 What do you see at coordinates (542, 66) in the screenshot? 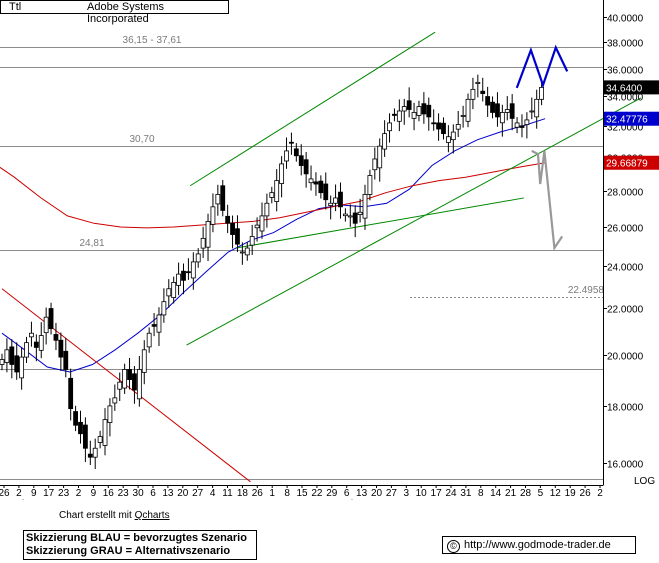
I see `scenario-path` at bounding box center [542, 66].